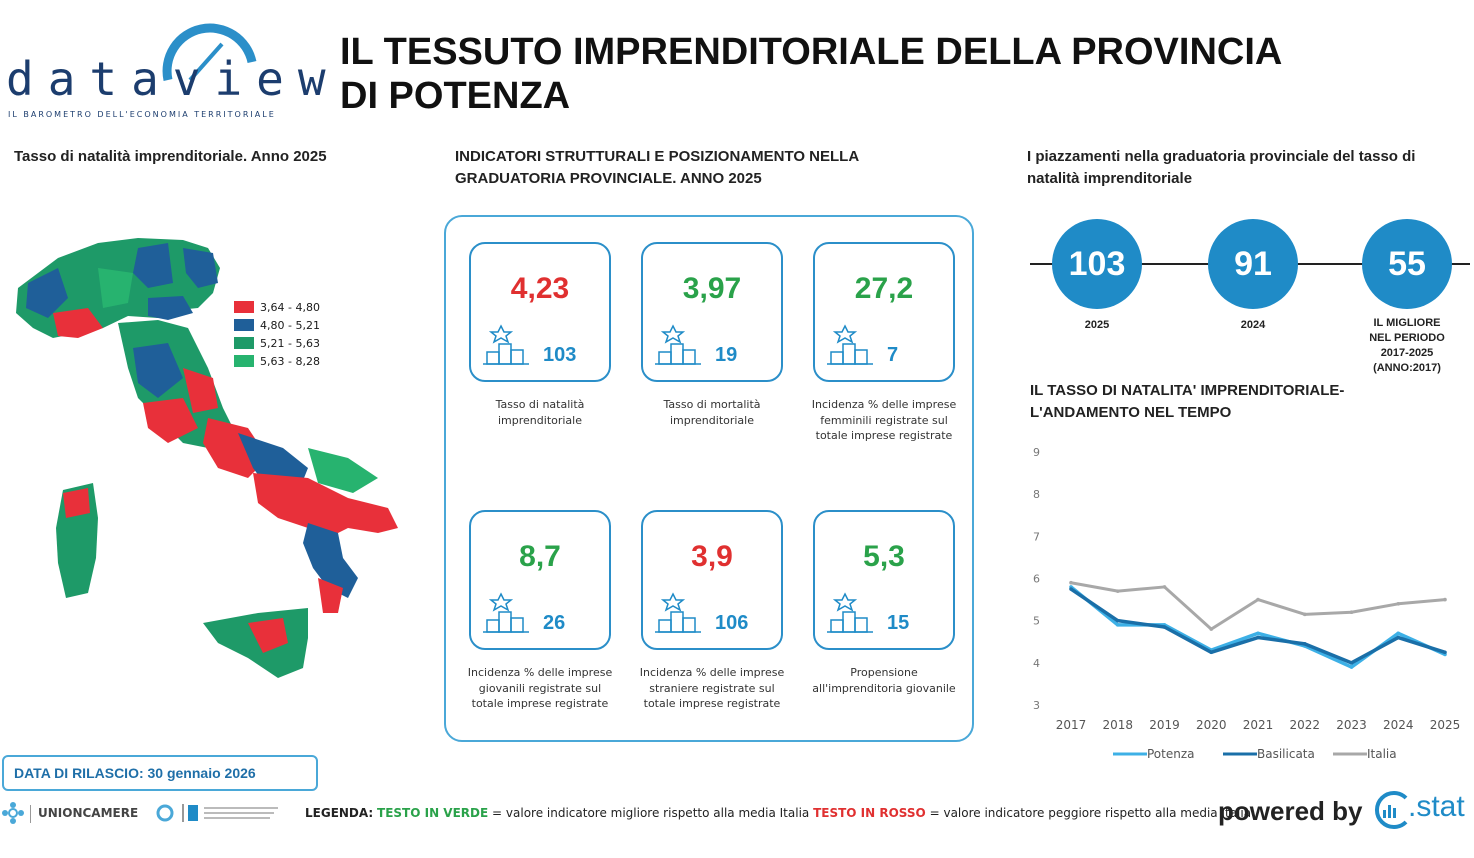  I want to click on indicator-card: 5,3 15, so click(884, 580).